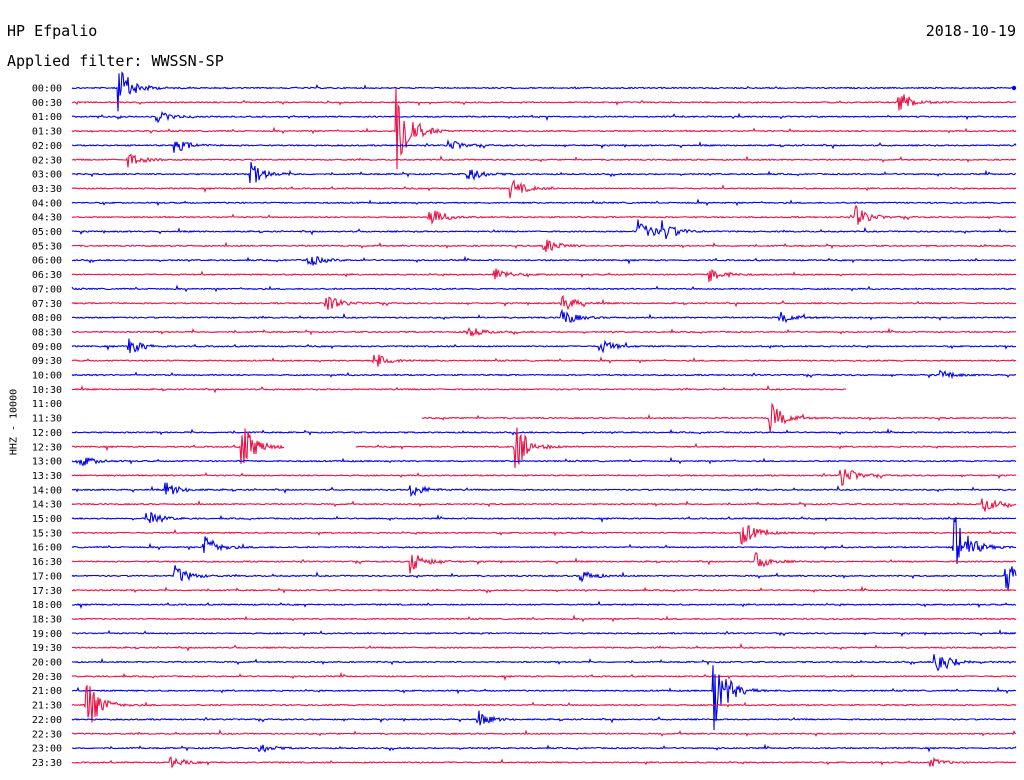 The width and height of the screenshot is (1024, 780). Describe the element at coordinates (47, 203) in the screenshot. I see `row-time-label: 04:00` at that location.